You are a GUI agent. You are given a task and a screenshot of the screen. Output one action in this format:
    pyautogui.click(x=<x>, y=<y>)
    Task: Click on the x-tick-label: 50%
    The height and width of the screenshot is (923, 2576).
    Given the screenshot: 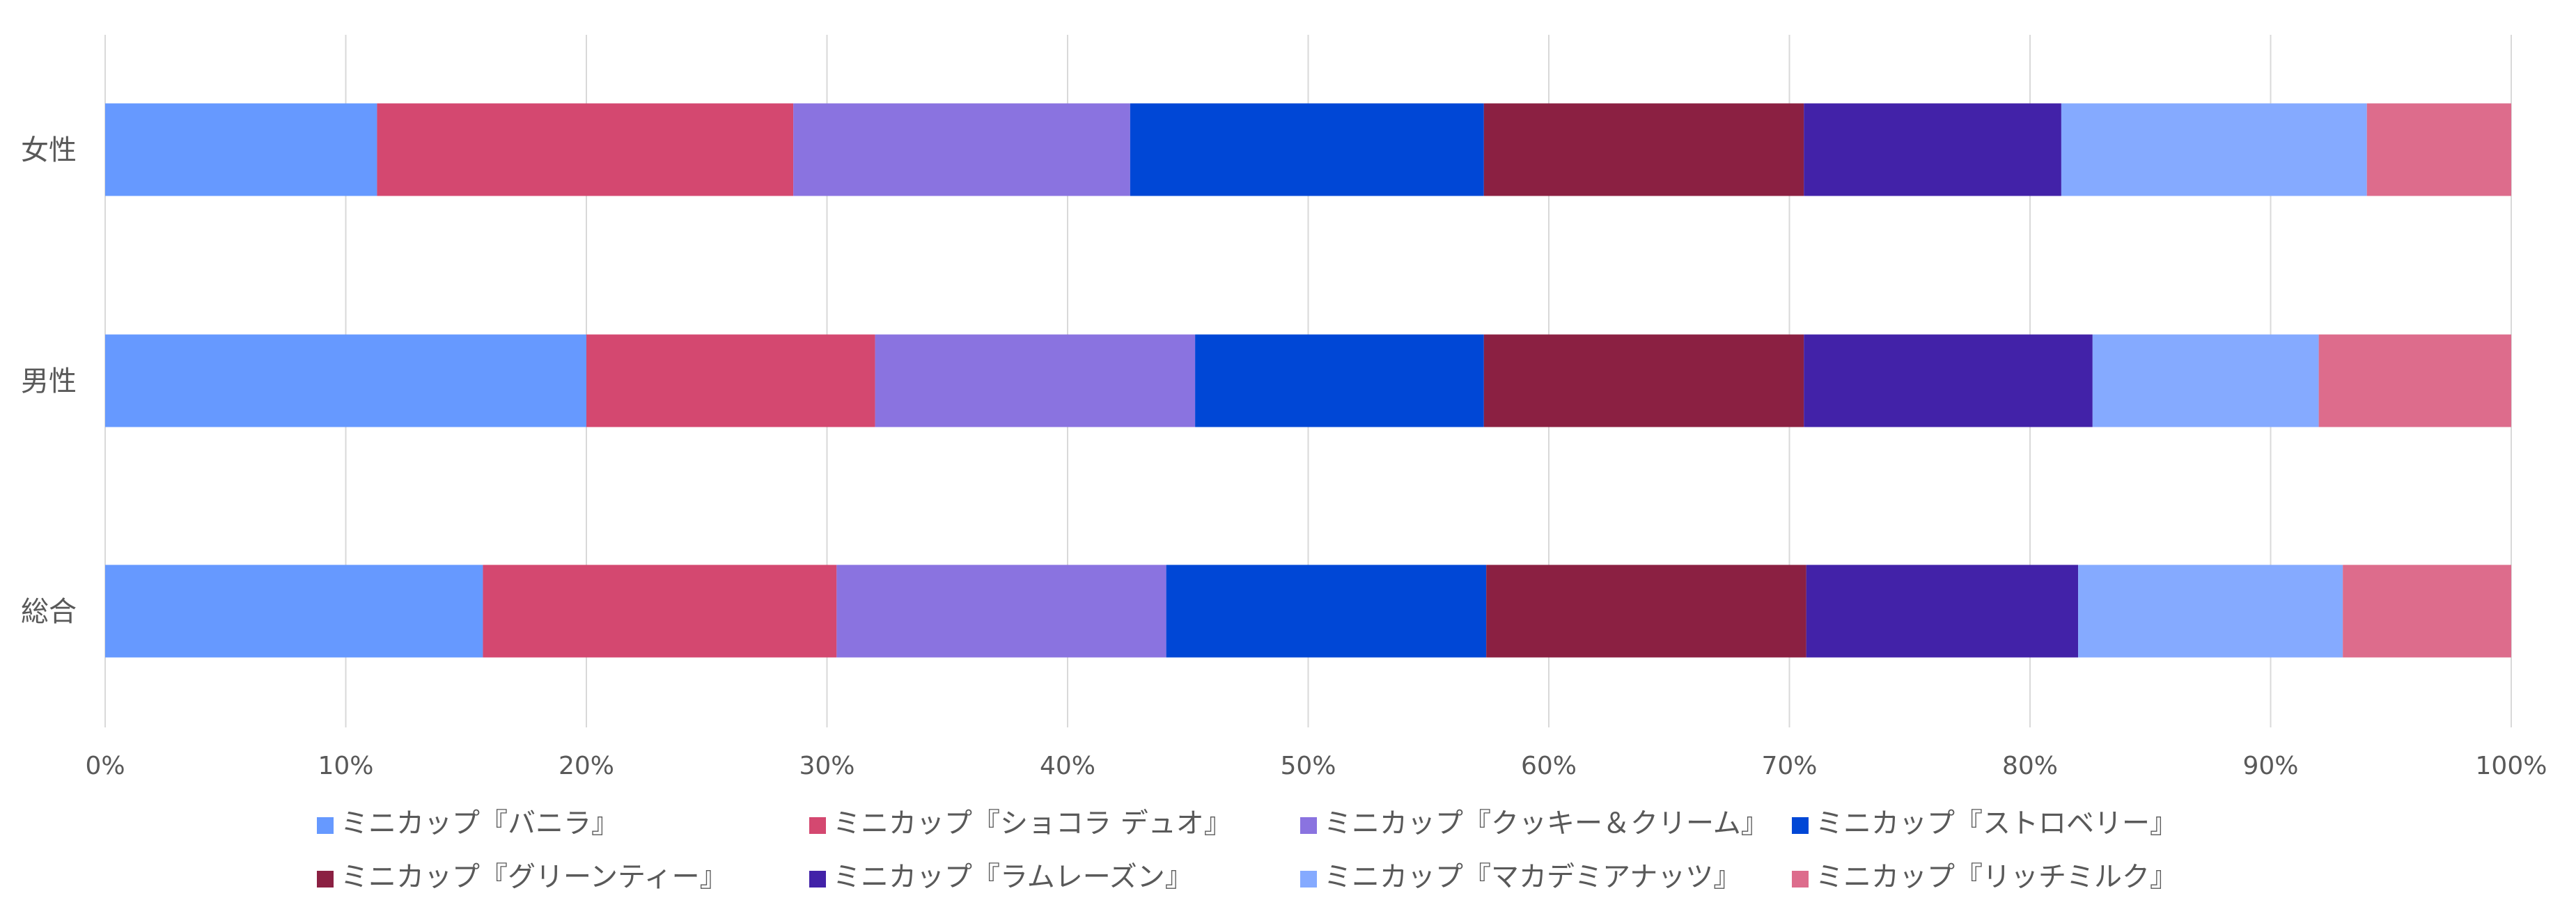 What is the action you would take?
    pyautogui.click(x=1308, y=766)
    